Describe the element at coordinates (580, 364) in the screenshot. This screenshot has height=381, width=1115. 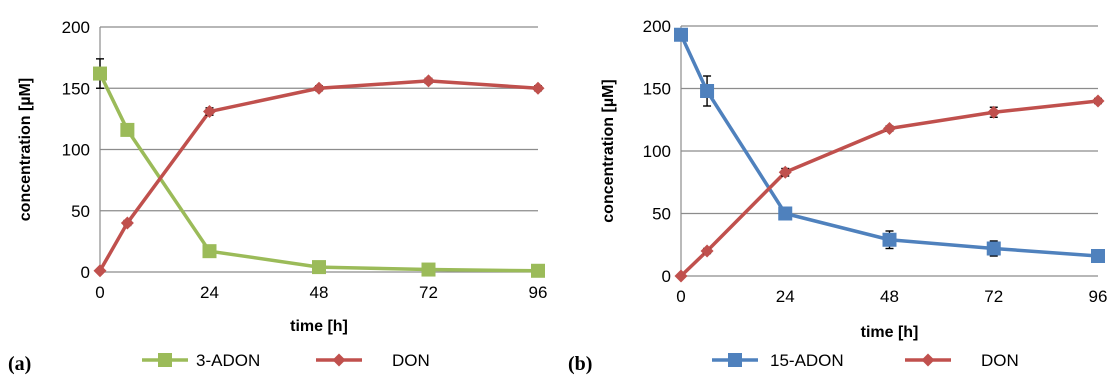
I see `panel-label: (b)` at that location.